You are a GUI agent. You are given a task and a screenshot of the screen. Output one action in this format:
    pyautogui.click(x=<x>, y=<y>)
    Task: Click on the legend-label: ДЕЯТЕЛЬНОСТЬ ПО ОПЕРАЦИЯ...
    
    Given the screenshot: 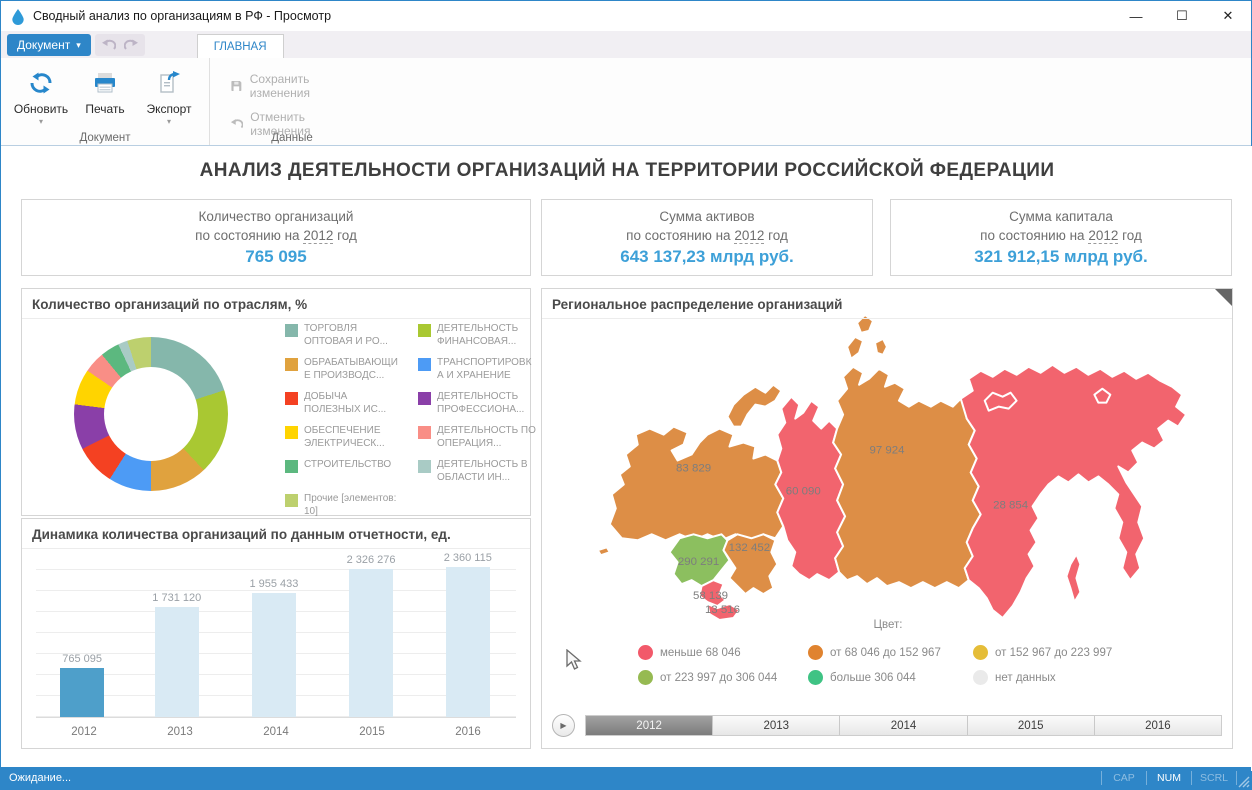 What is the action you would take?
    pyautogui.click(x=486, y=437)
    